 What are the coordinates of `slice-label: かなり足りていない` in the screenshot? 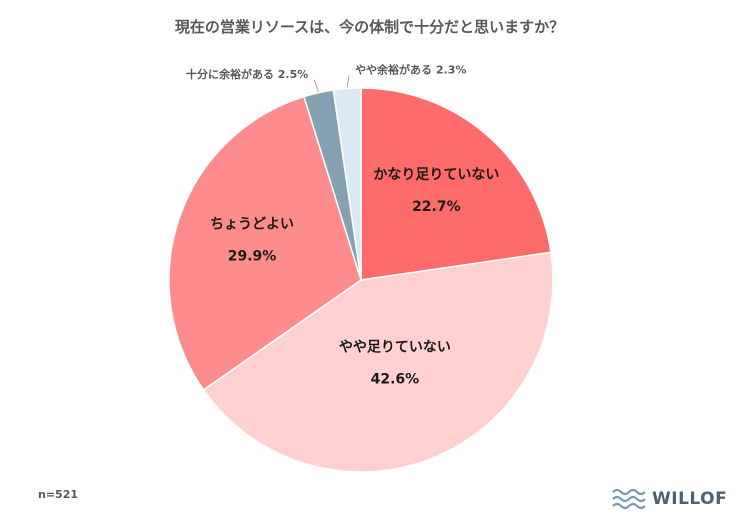 It's located at (436, 175).